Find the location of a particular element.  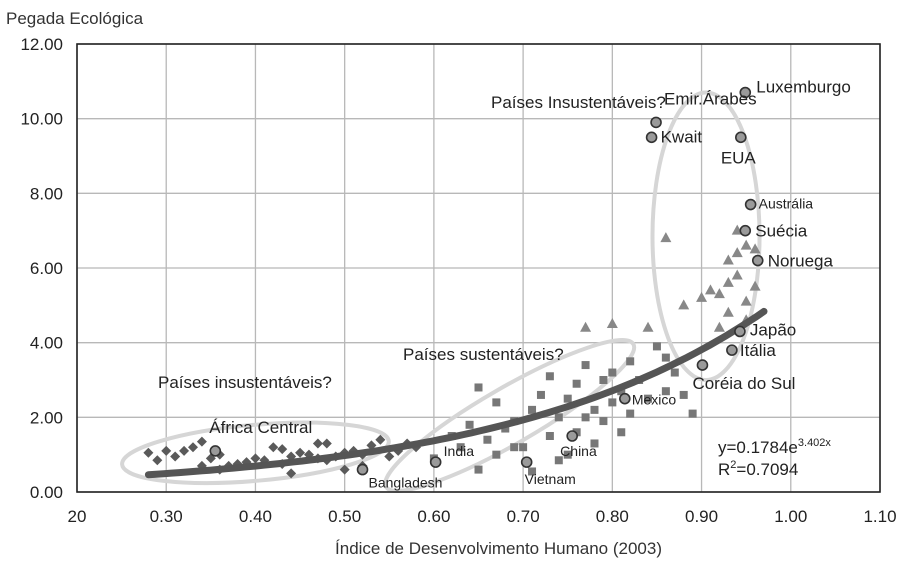

group-label: Países sustentáveis? is located at coordinates (483, 354).